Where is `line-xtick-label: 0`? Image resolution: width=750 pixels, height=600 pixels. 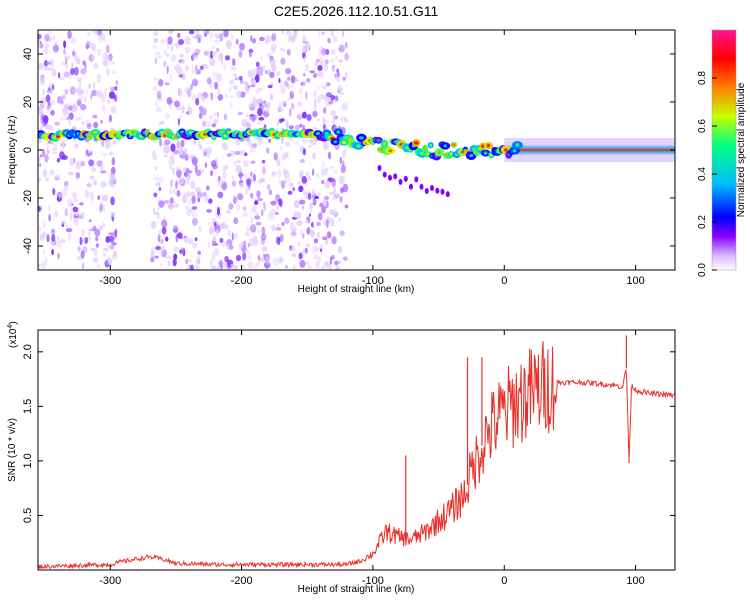 line-xtick-label: 0 is located at coordinates (504, 581).